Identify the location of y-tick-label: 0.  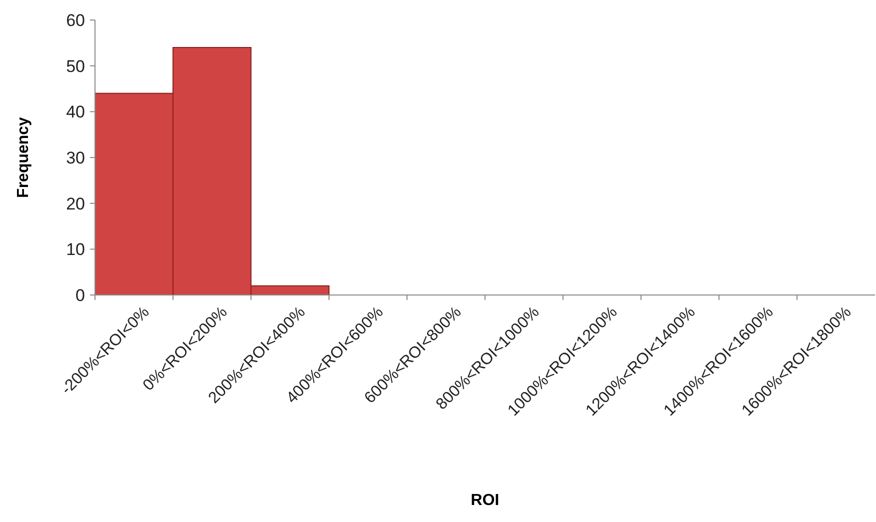
(80, 295).